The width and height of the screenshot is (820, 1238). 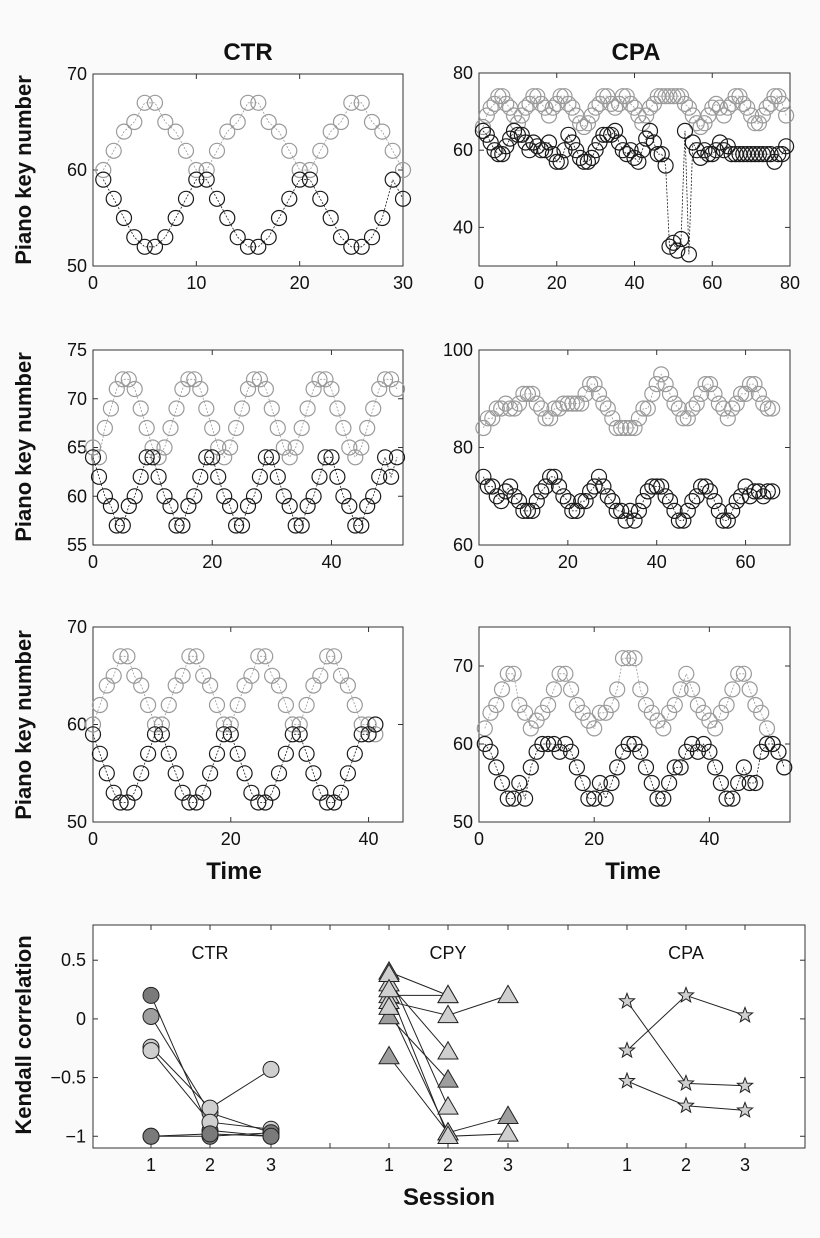 What do you see at coordinates (23, 725) in the screenshot?
I see `ylabel-row3: Piano key number` at bounding box center [23, 725].